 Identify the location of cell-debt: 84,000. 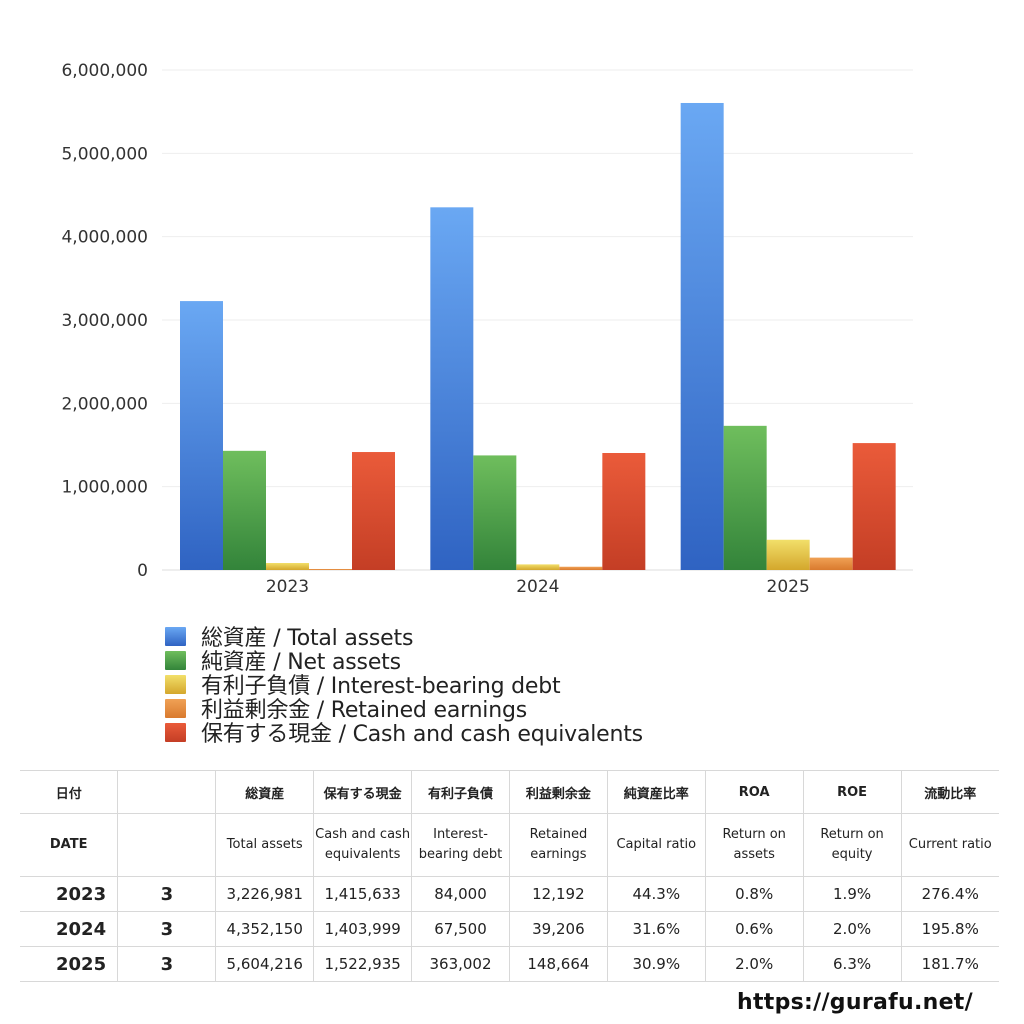
(460, 894).